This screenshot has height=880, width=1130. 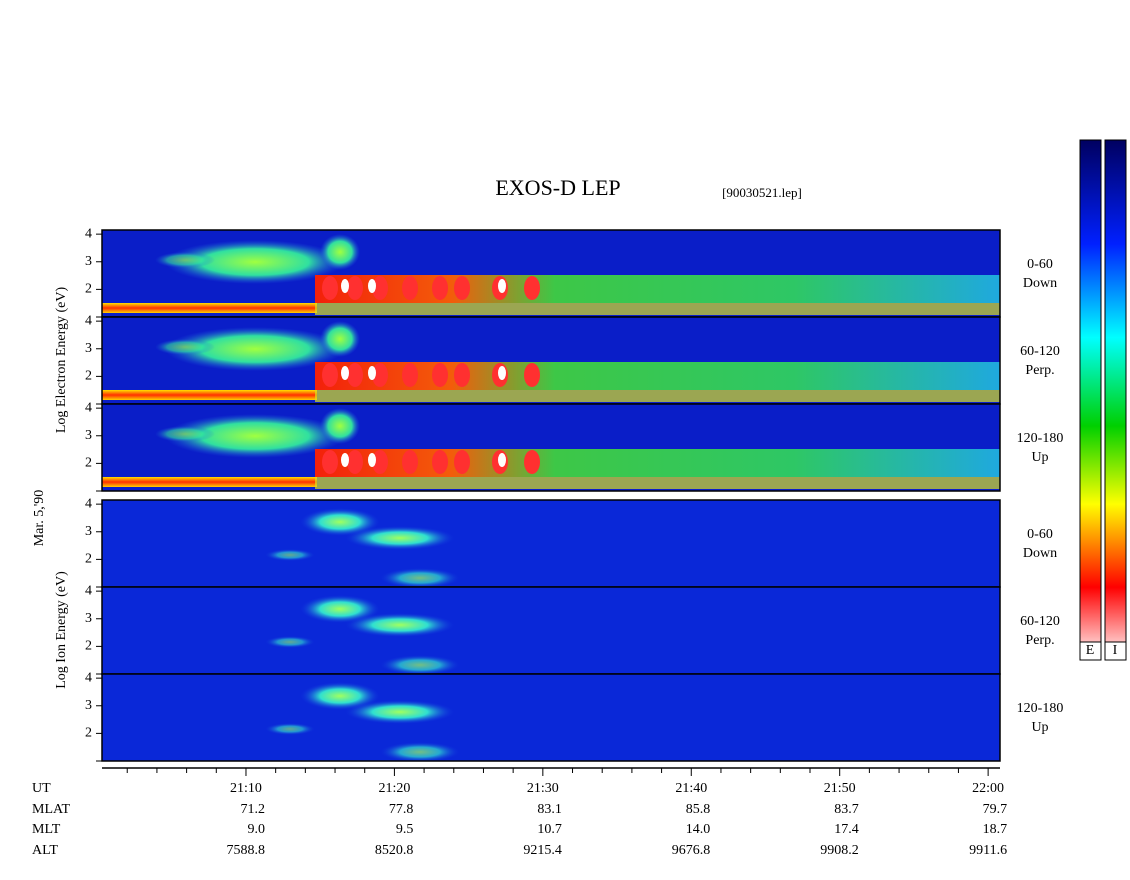 What do you see at coordinates (551, 447) in the screenshot?
I see `panel-frame` at bounding box center [551, 447].